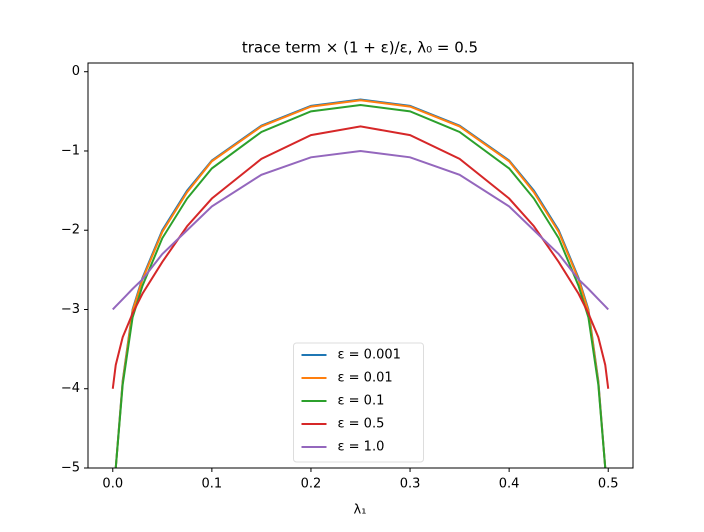 The height and width of the screenshot is (532, 704). Describe the element at coordinates (369, 355) in the screenshot. I see `legend-label: ε = 0.001` at that location.